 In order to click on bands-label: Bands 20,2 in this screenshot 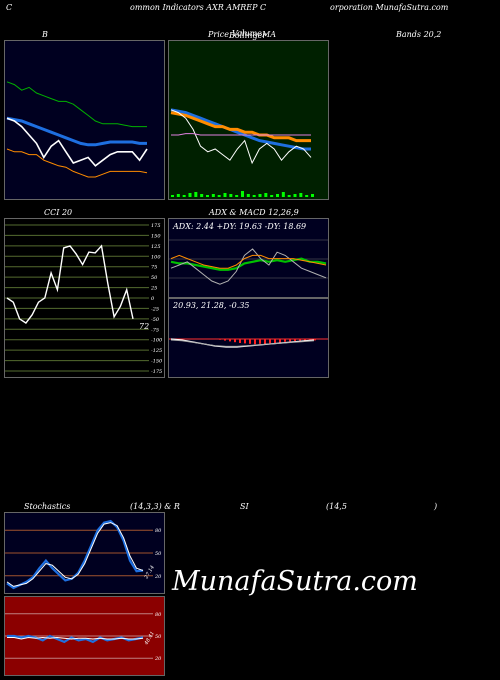, I will do `click(419, 34)`.